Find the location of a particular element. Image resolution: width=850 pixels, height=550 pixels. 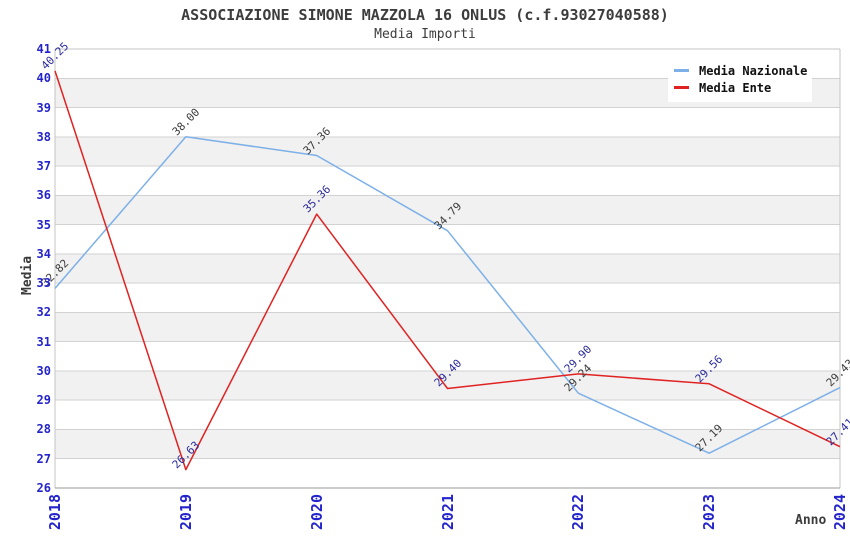

y-tick-label: 37 is located at coordinates (43, 166).